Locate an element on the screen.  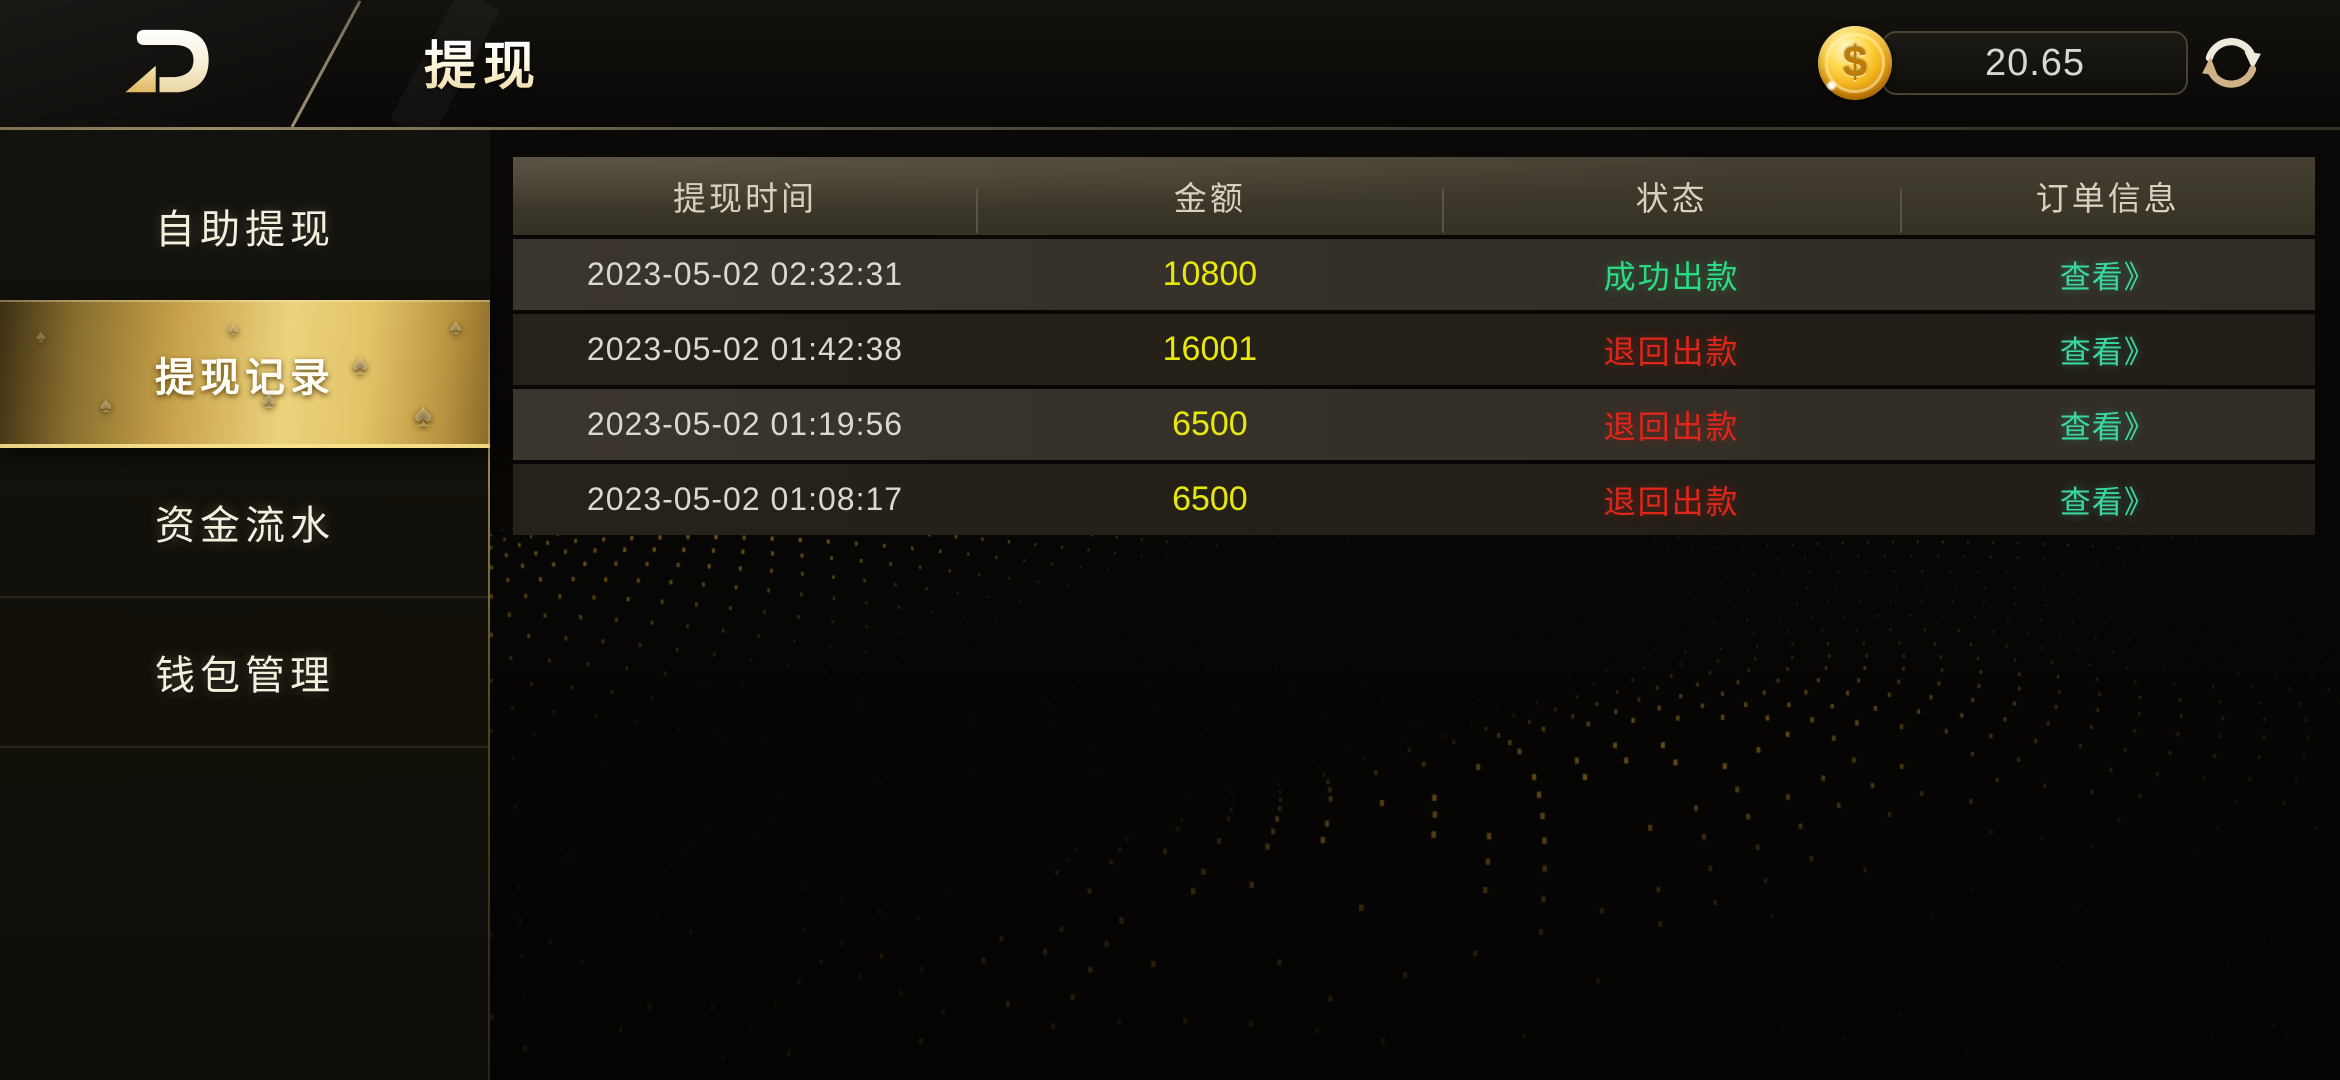
sidebar-item-label: 提现记录 is located at coordinates (245, 378).